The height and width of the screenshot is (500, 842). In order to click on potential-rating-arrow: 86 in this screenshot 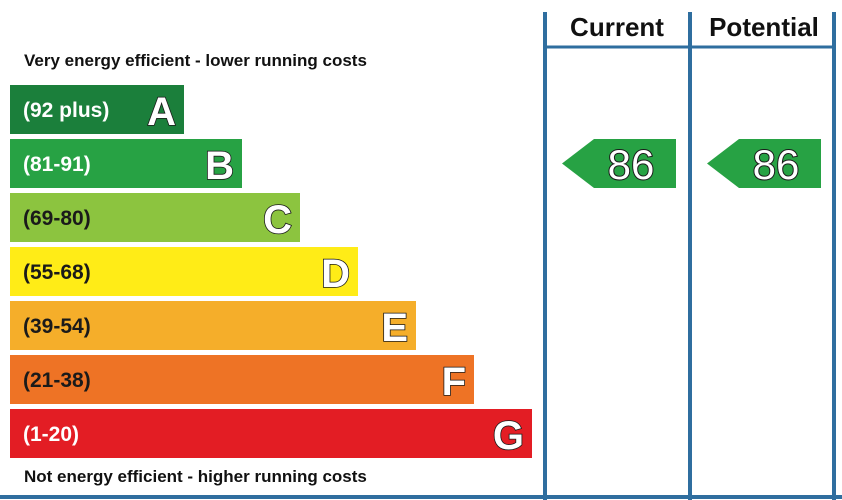, I will do `click(764, 164)`.